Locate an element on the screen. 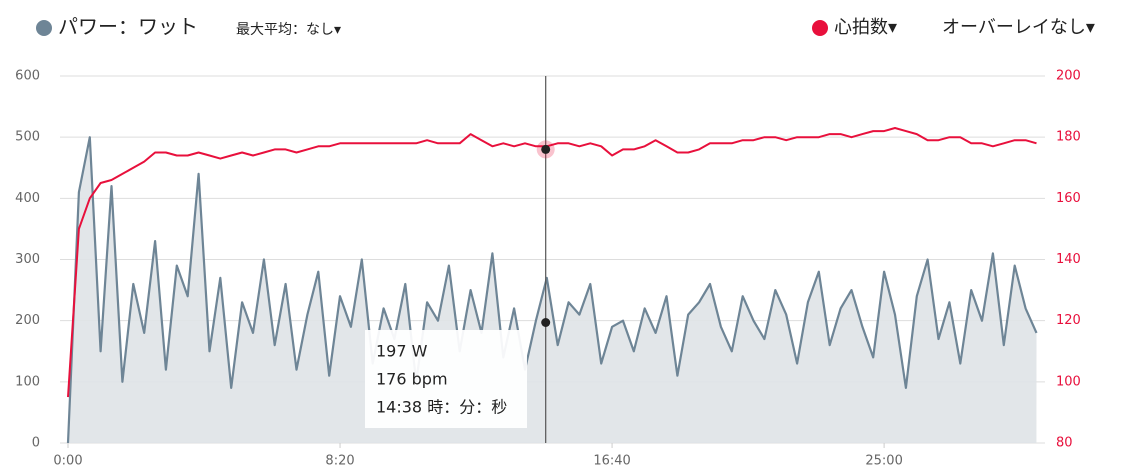  overlay-select: オーバーレイなし▾ is located at coordinates (1018, 27).